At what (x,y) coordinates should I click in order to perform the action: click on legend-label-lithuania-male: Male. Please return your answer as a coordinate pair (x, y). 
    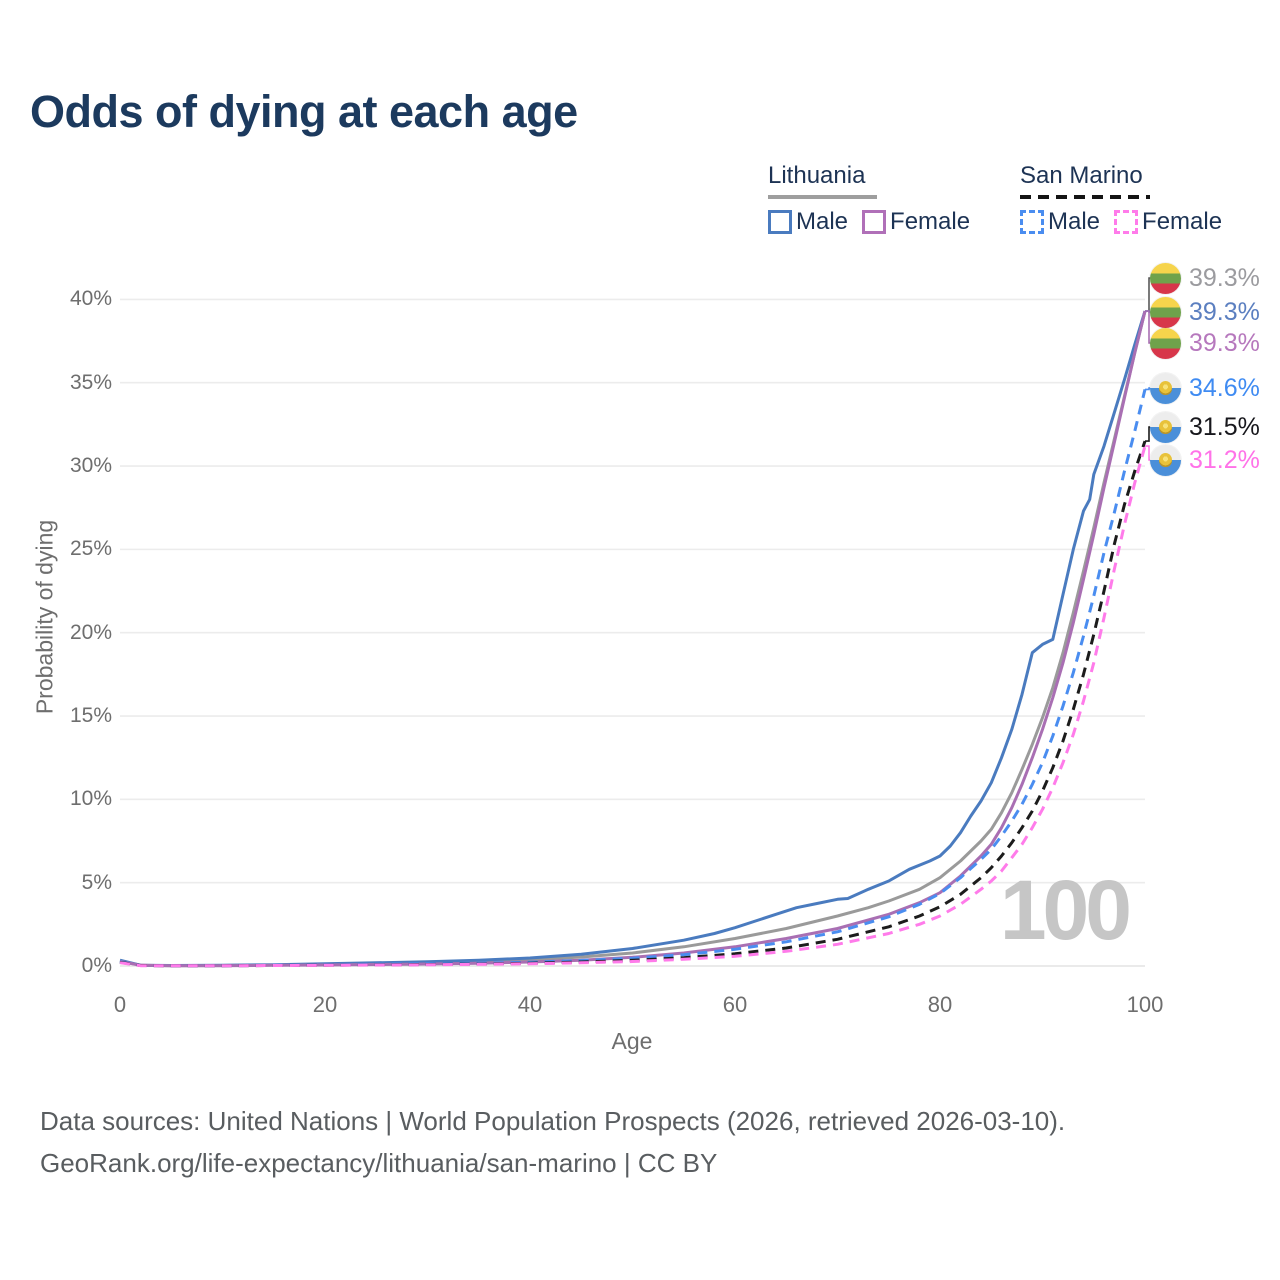
    Looking at the image, I should click on (822, 221).